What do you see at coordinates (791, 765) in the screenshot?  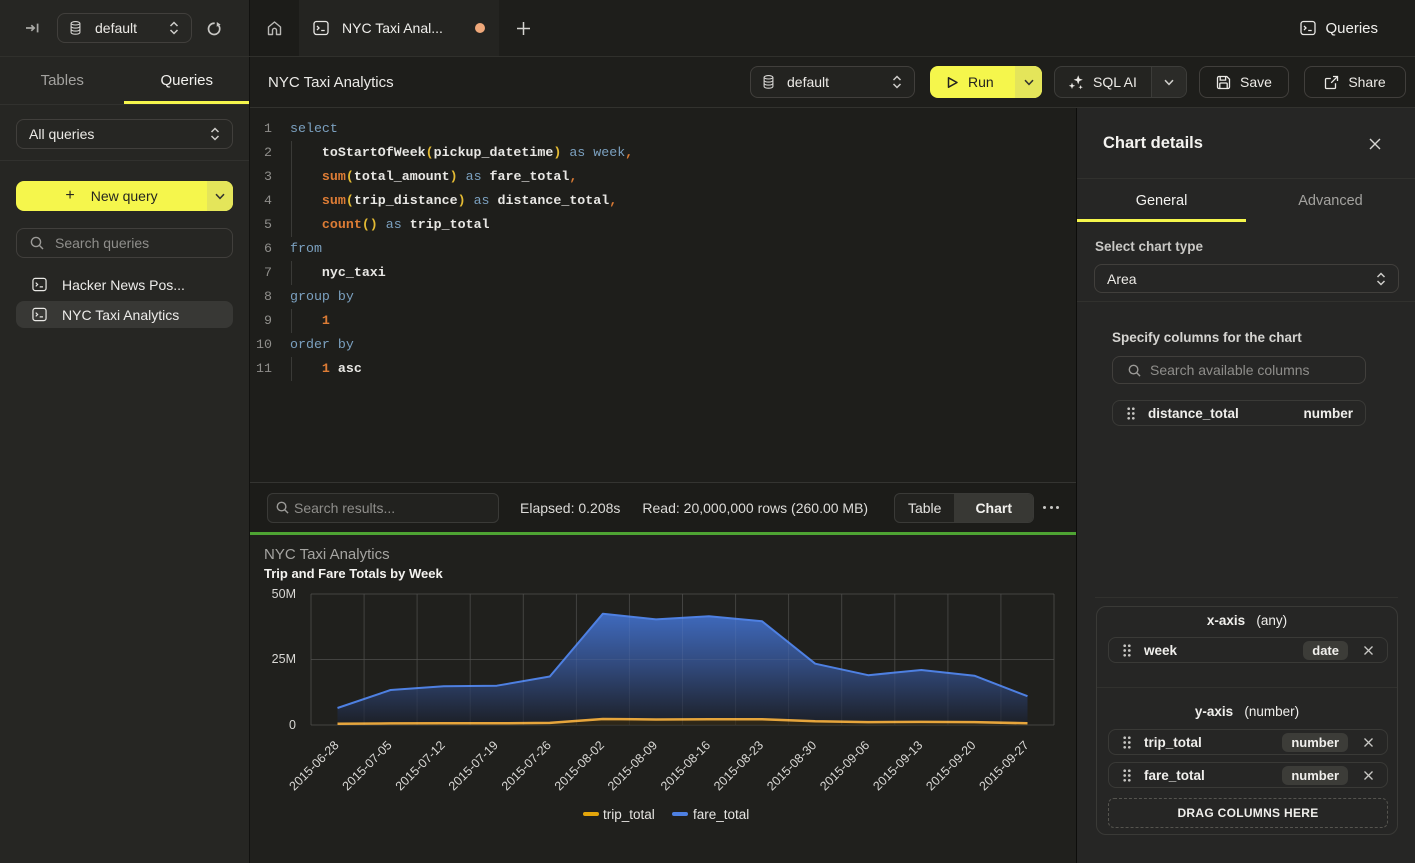 I see `svg-text: 2015-08-30` at bounding box center [791, 765].